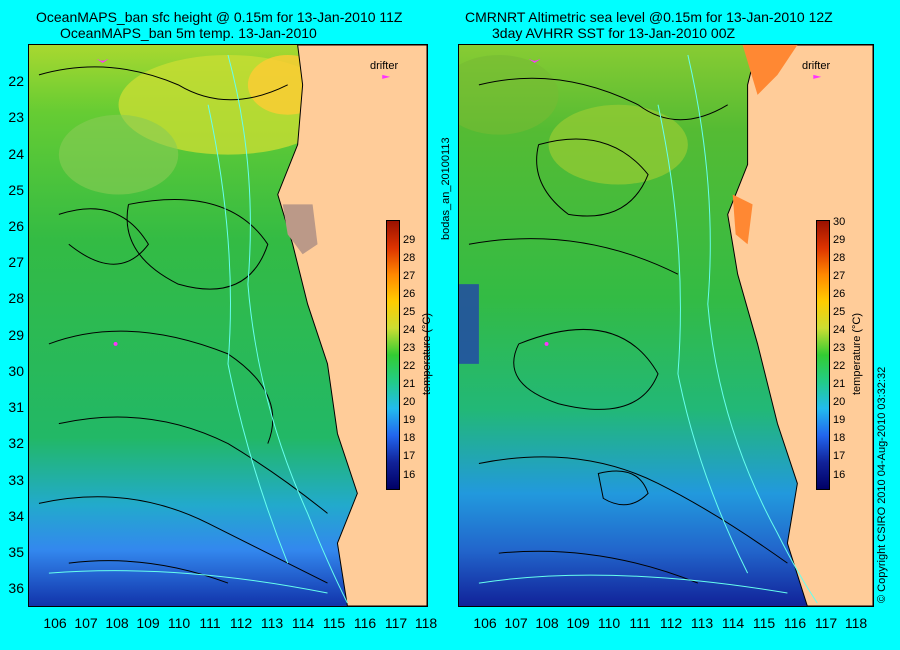 This screenshot has height=650, width=900. Describe the element at coordinates (823, 355) in the screenshot. I see `right-colorbar` at that location.